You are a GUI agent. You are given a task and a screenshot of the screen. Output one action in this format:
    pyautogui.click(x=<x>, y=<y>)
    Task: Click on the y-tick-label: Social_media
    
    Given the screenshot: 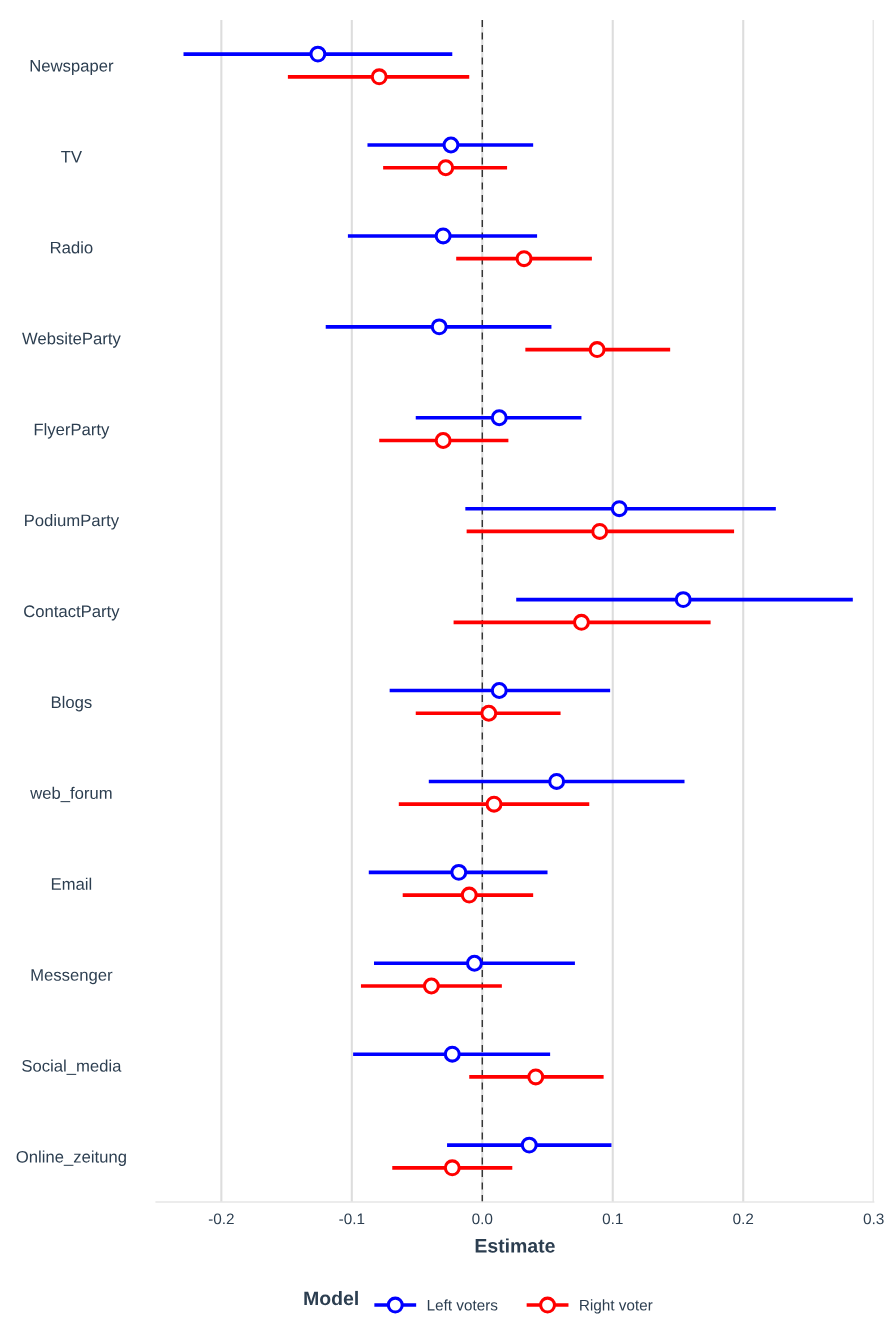 What is the action you would take?
    pyautogui.click(x=72, y=1067)
    